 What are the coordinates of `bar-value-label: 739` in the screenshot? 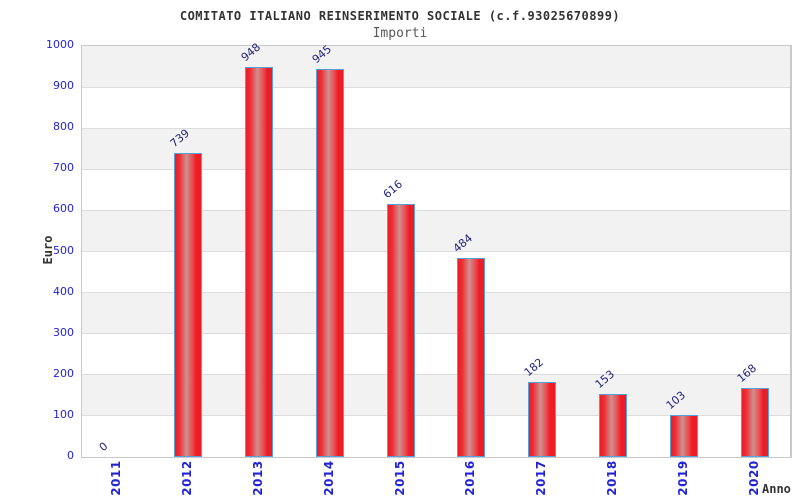 It's located at (180, 138).